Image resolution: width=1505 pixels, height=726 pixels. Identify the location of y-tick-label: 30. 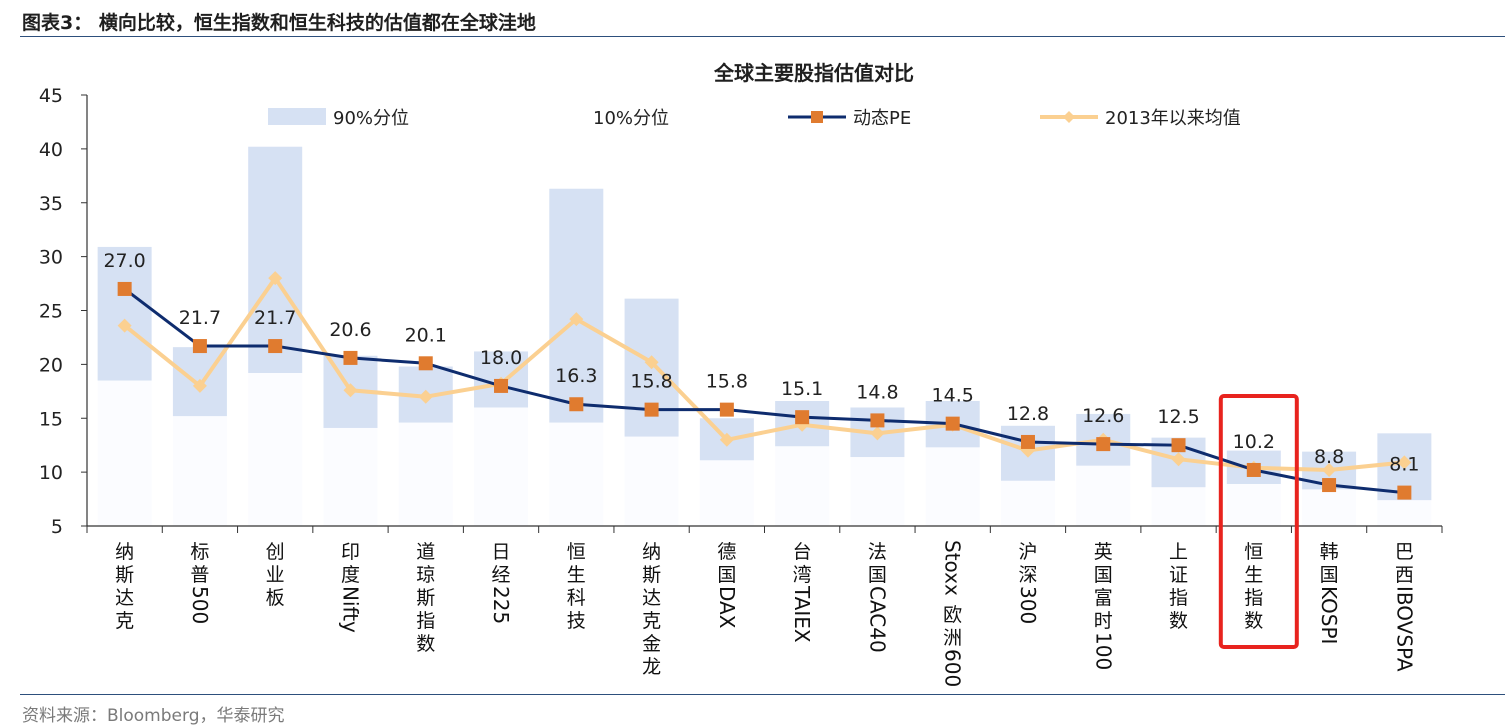
(51, 258).